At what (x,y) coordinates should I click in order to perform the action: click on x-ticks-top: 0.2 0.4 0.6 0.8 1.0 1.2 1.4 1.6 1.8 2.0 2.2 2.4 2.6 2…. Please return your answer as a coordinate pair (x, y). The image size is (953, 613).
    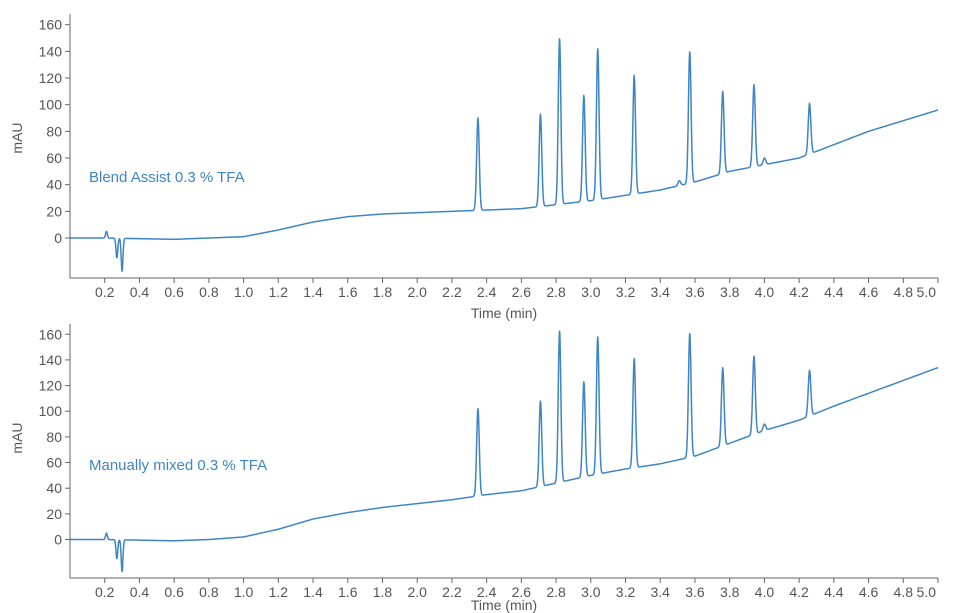
    Looking at the image, I should click on (517, 289).